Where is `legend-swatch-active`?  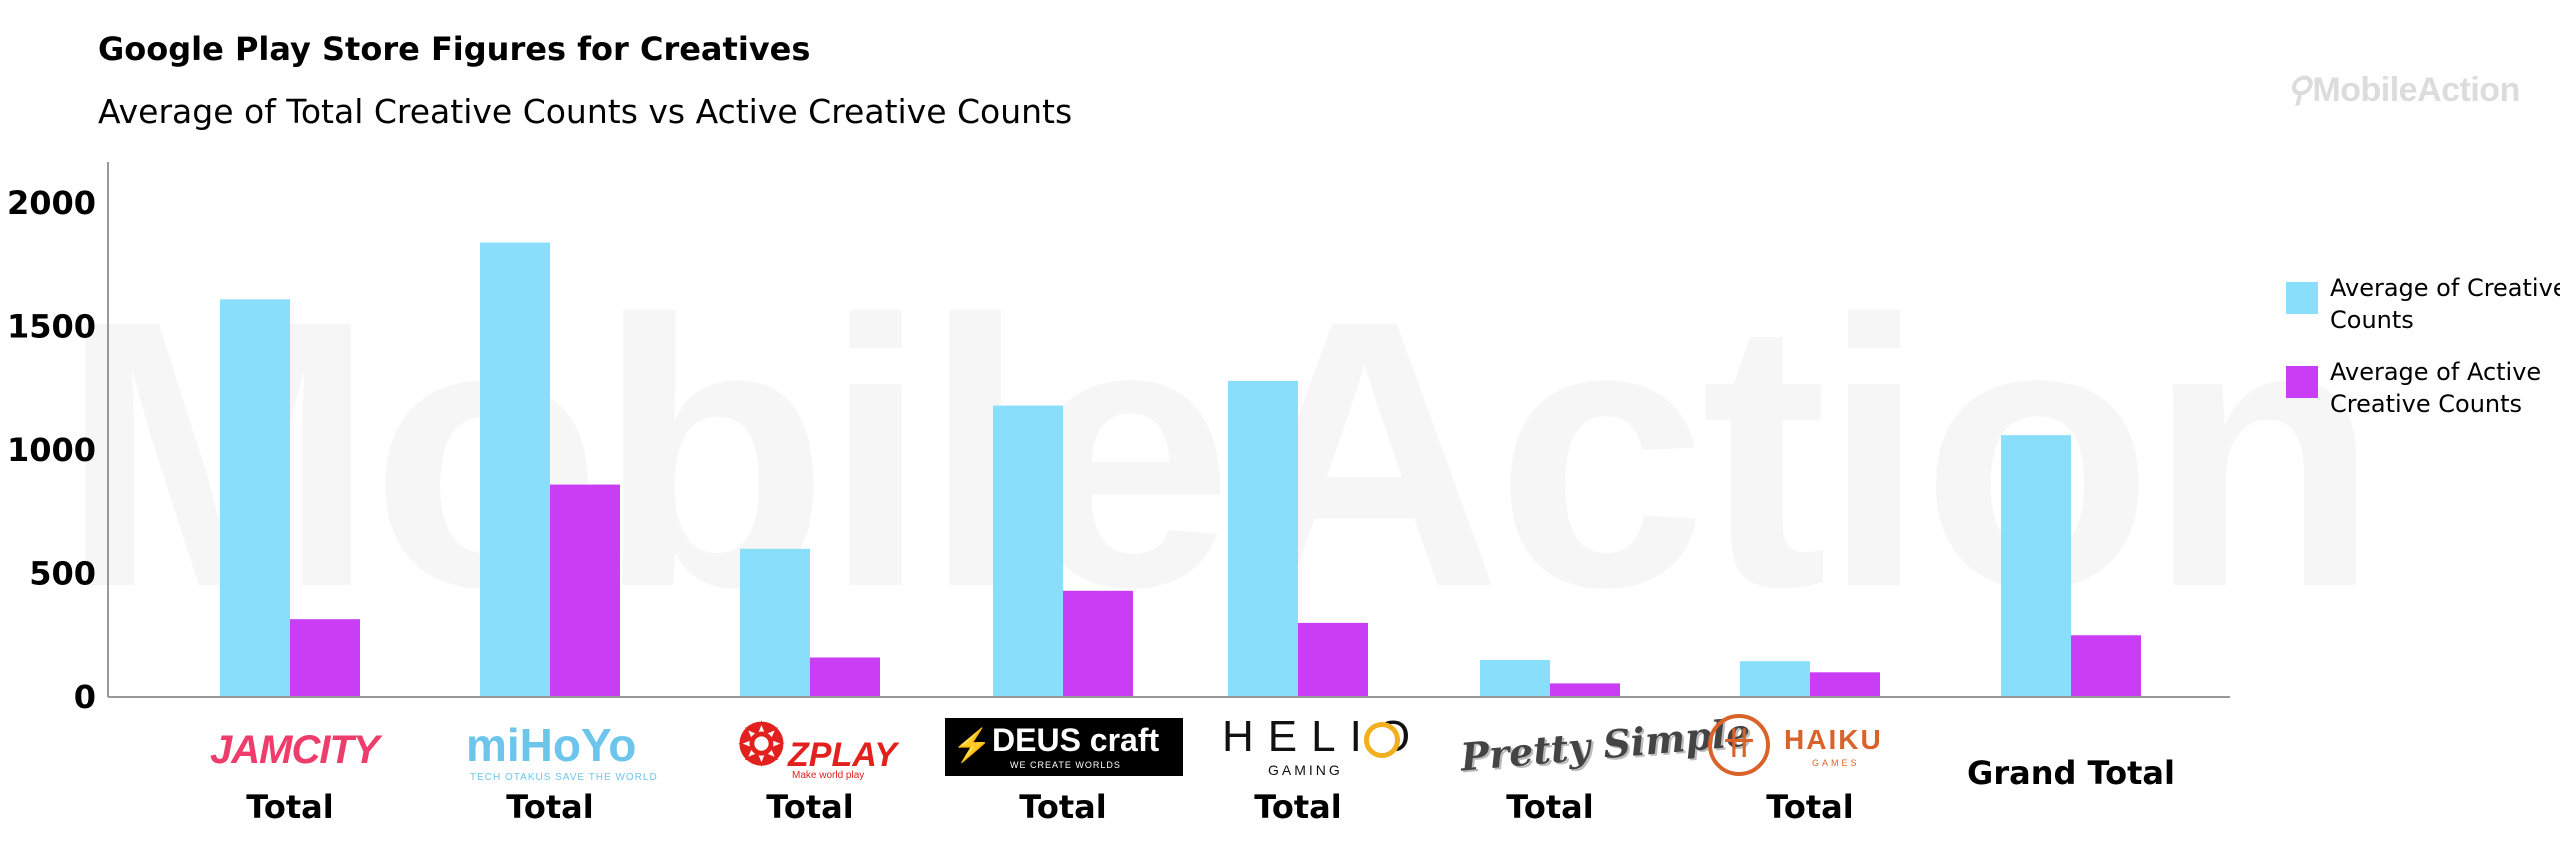
legend-swatch-active is located at coordinates (2302, 382).